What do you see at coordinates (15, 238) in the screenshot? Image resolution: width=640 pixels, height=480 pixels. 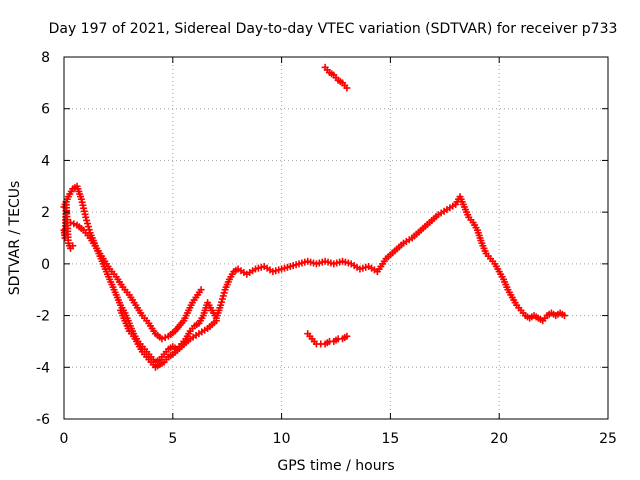 I see `y-axis-label: SDTVAR / TECUs` at bounding box center [15, 238].